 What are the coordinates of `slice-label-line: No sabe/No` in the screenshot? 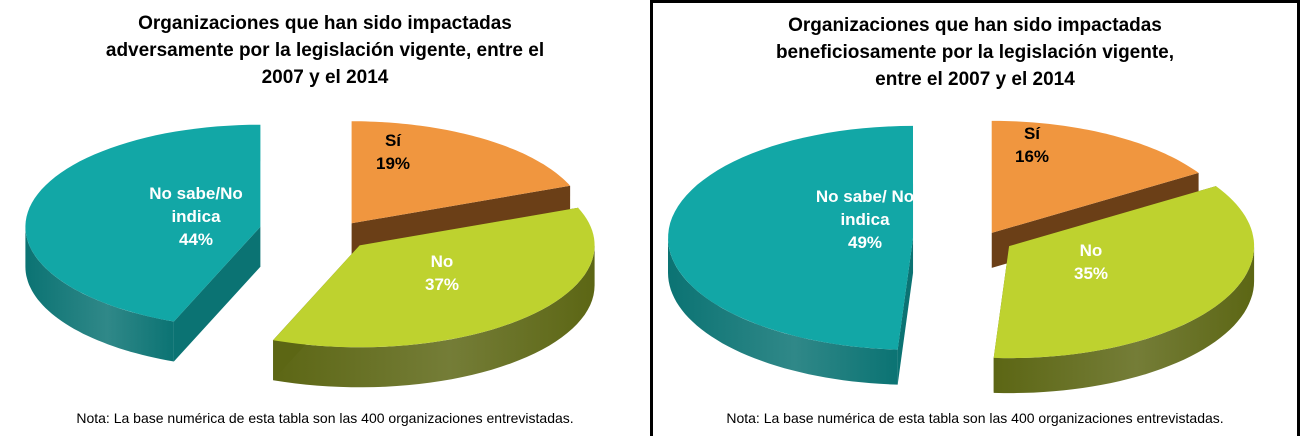 It's located at (196, 193).